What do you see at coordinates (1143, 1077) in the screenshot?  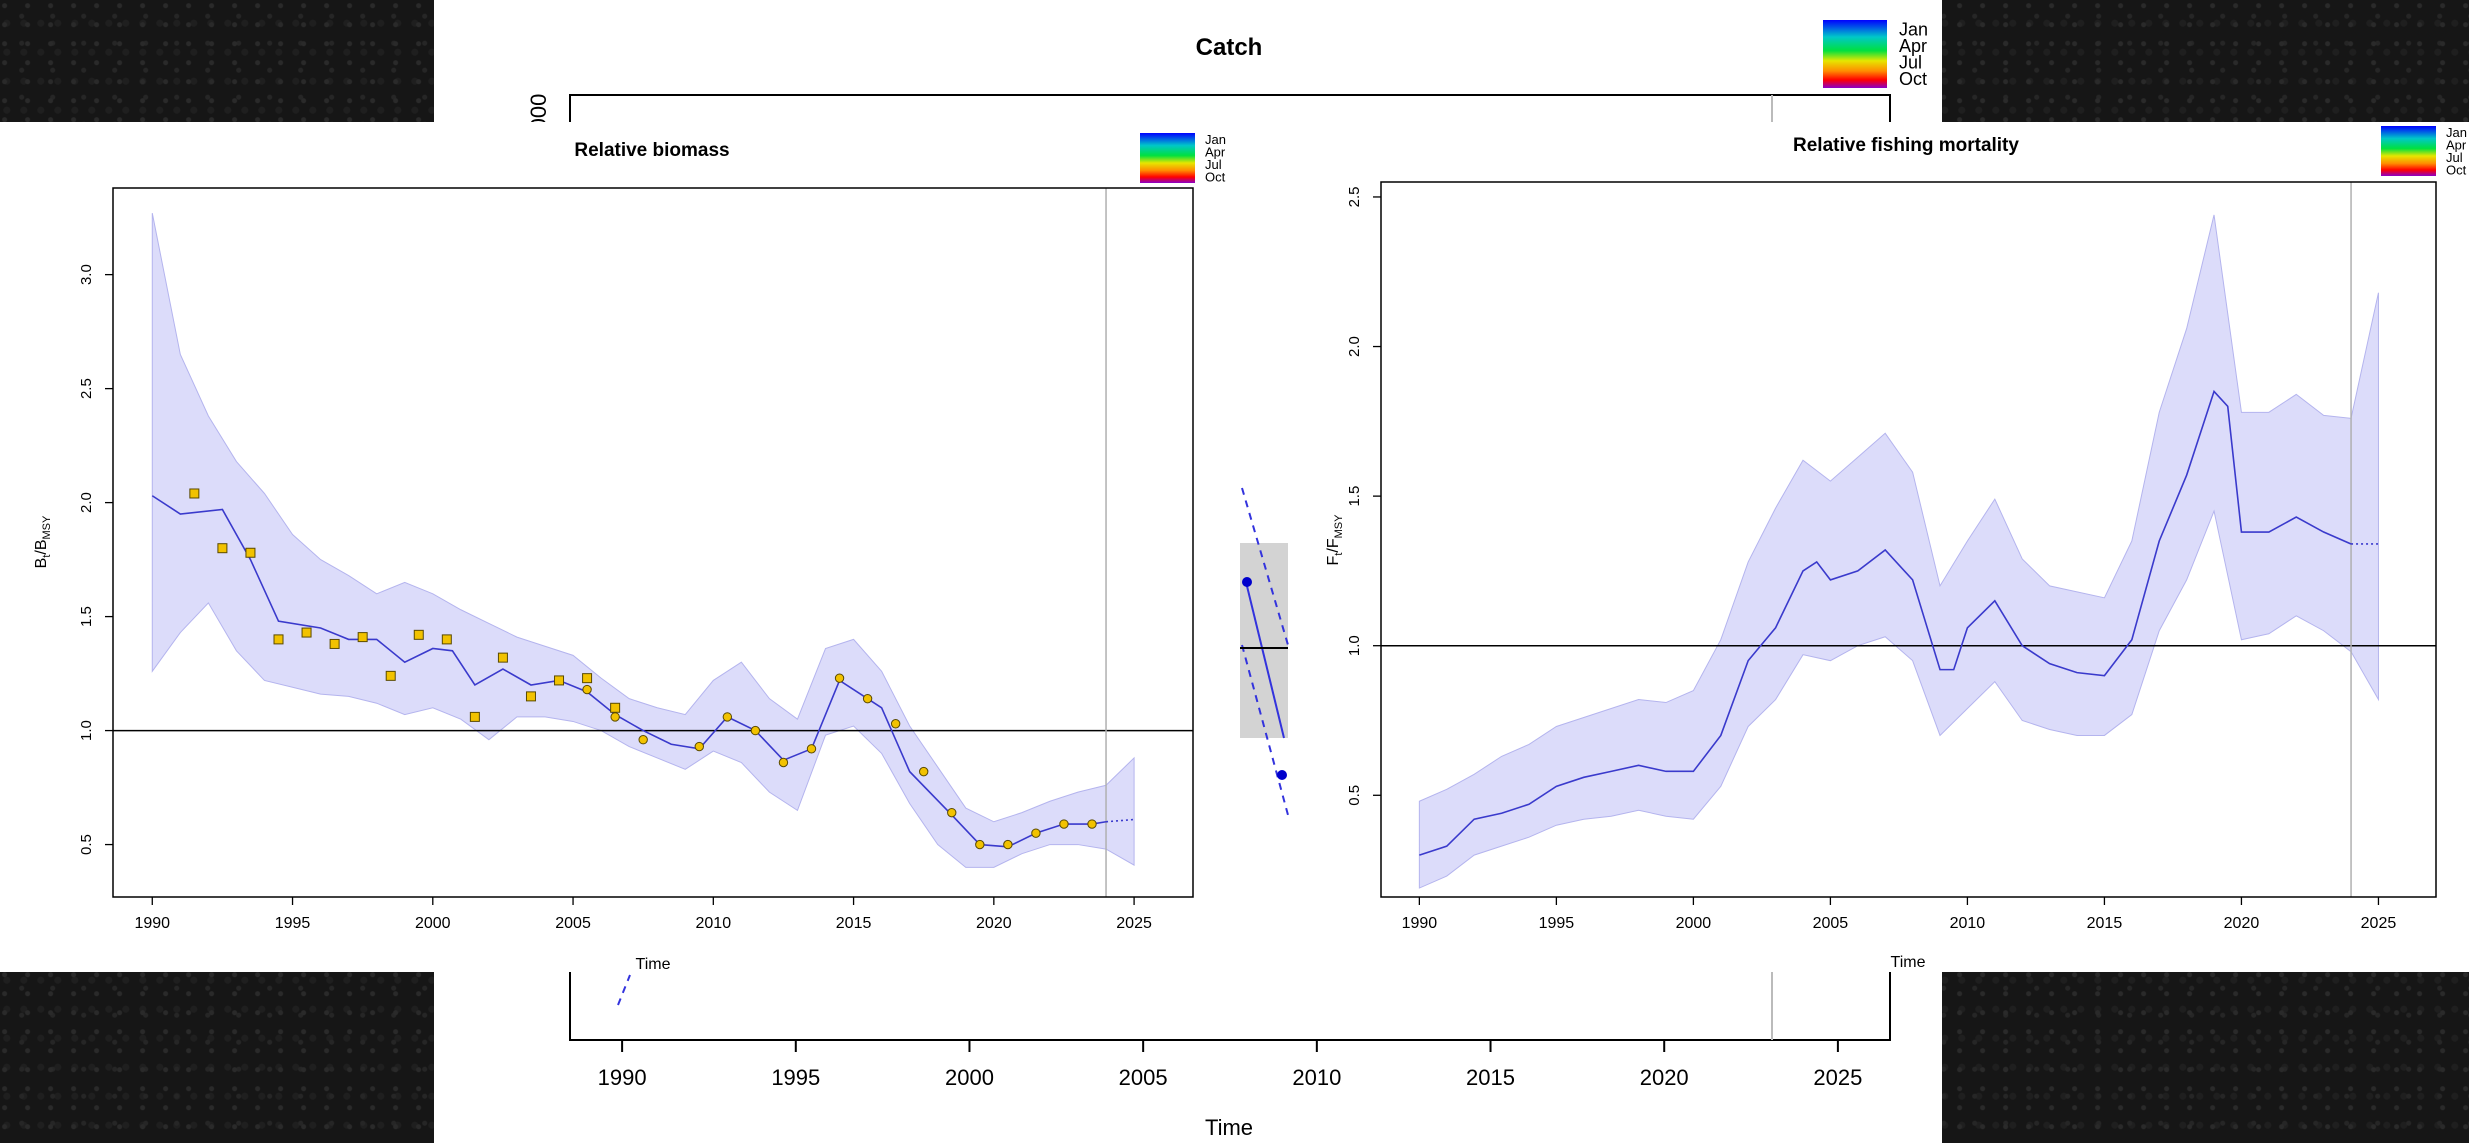 I see `catch-x-tick-label: 2005` at bounding box center [1143, 1077].